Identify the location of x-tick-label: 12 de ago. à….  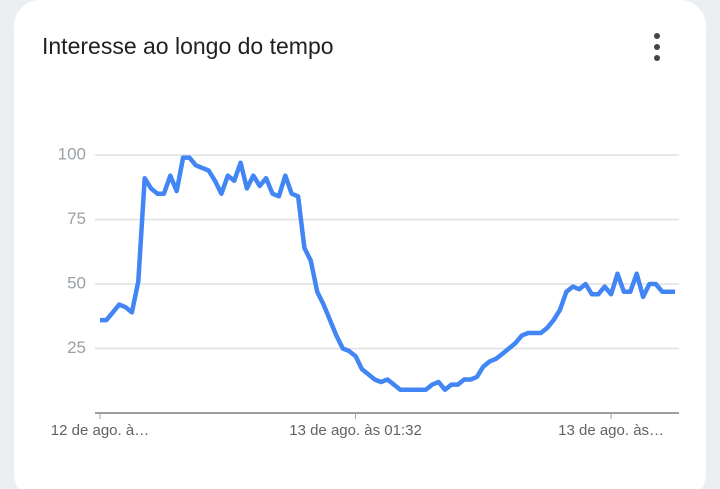
(100, 430).